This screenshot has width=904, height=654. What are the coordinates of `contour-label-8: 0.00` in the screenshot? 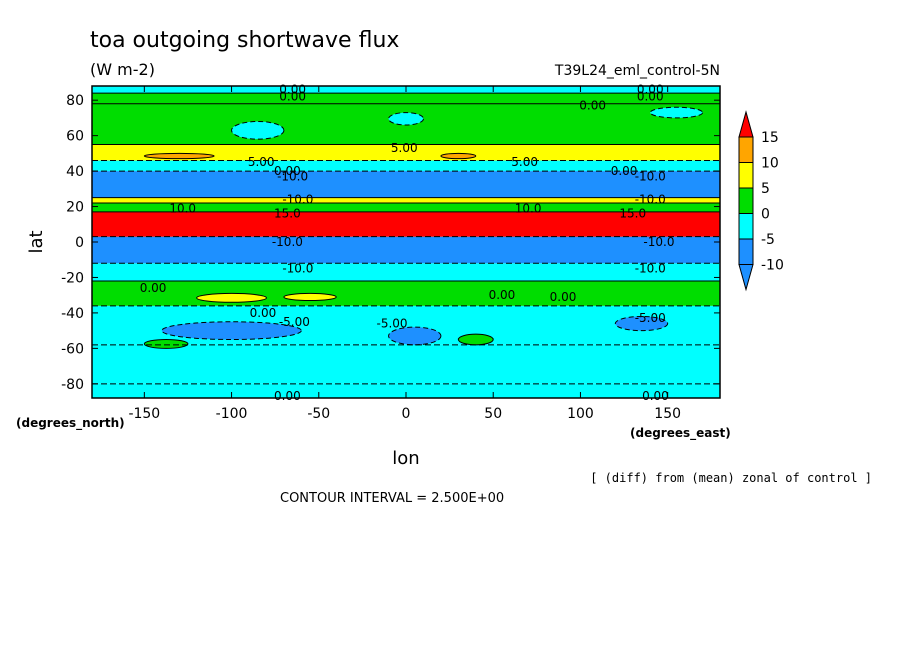 It's located at (287, 171).